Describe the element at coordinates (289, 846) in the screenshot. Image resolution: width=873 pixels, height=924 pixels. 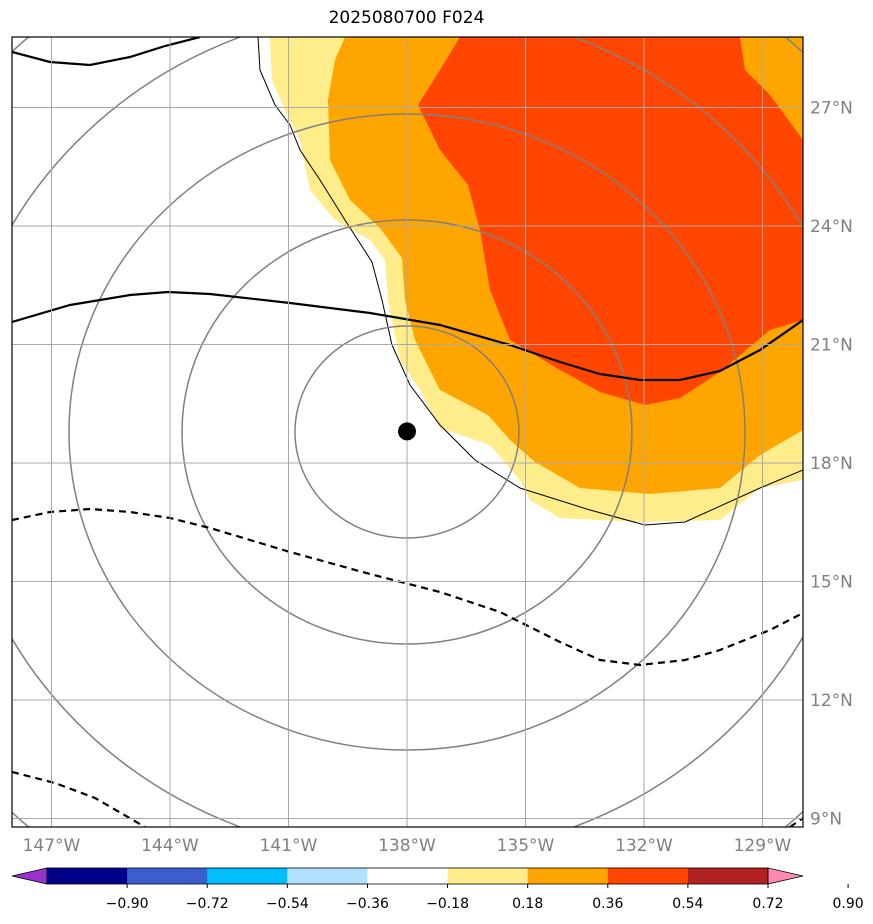
I see `longitude-tick-label: 141°W` at that location.